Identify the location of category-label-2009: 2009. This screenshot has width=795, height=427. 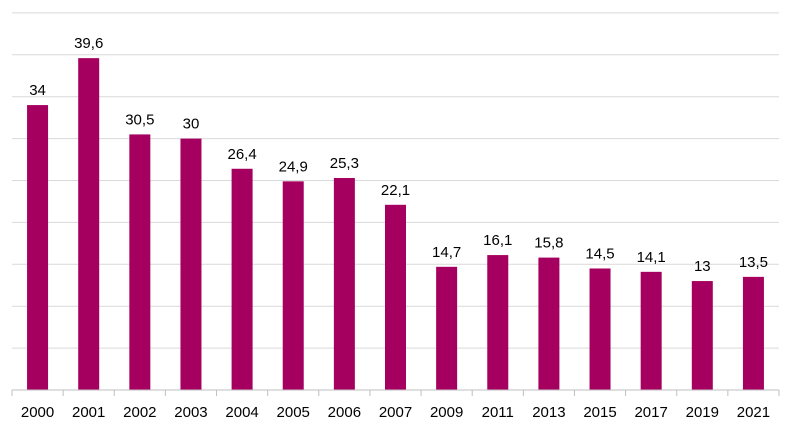
(446, 412).